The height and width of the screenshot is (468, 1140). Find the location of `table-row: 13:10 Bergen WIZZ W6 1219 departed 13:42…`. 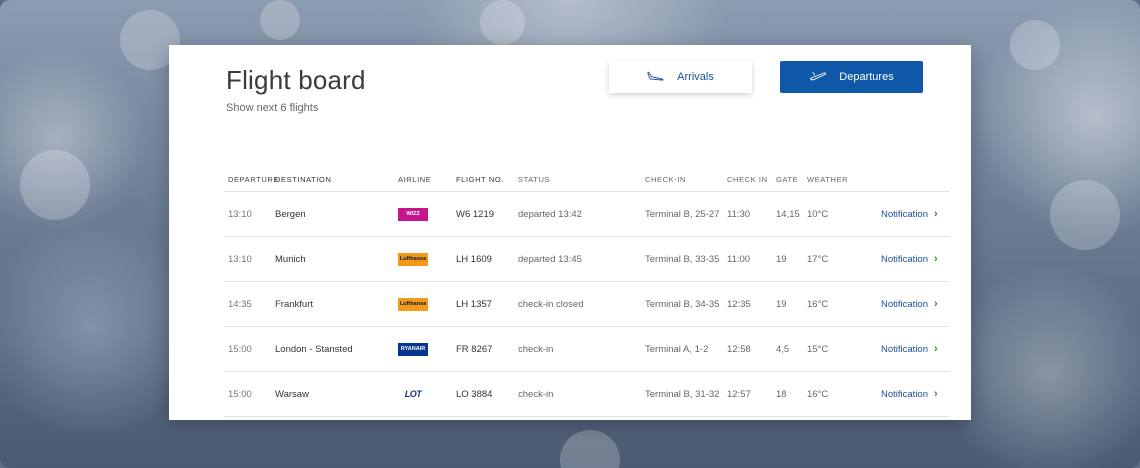

table-row: 13:10 Bergen WIZZ W6 1219 departed 13:42… is located at coordinates (587, 214).